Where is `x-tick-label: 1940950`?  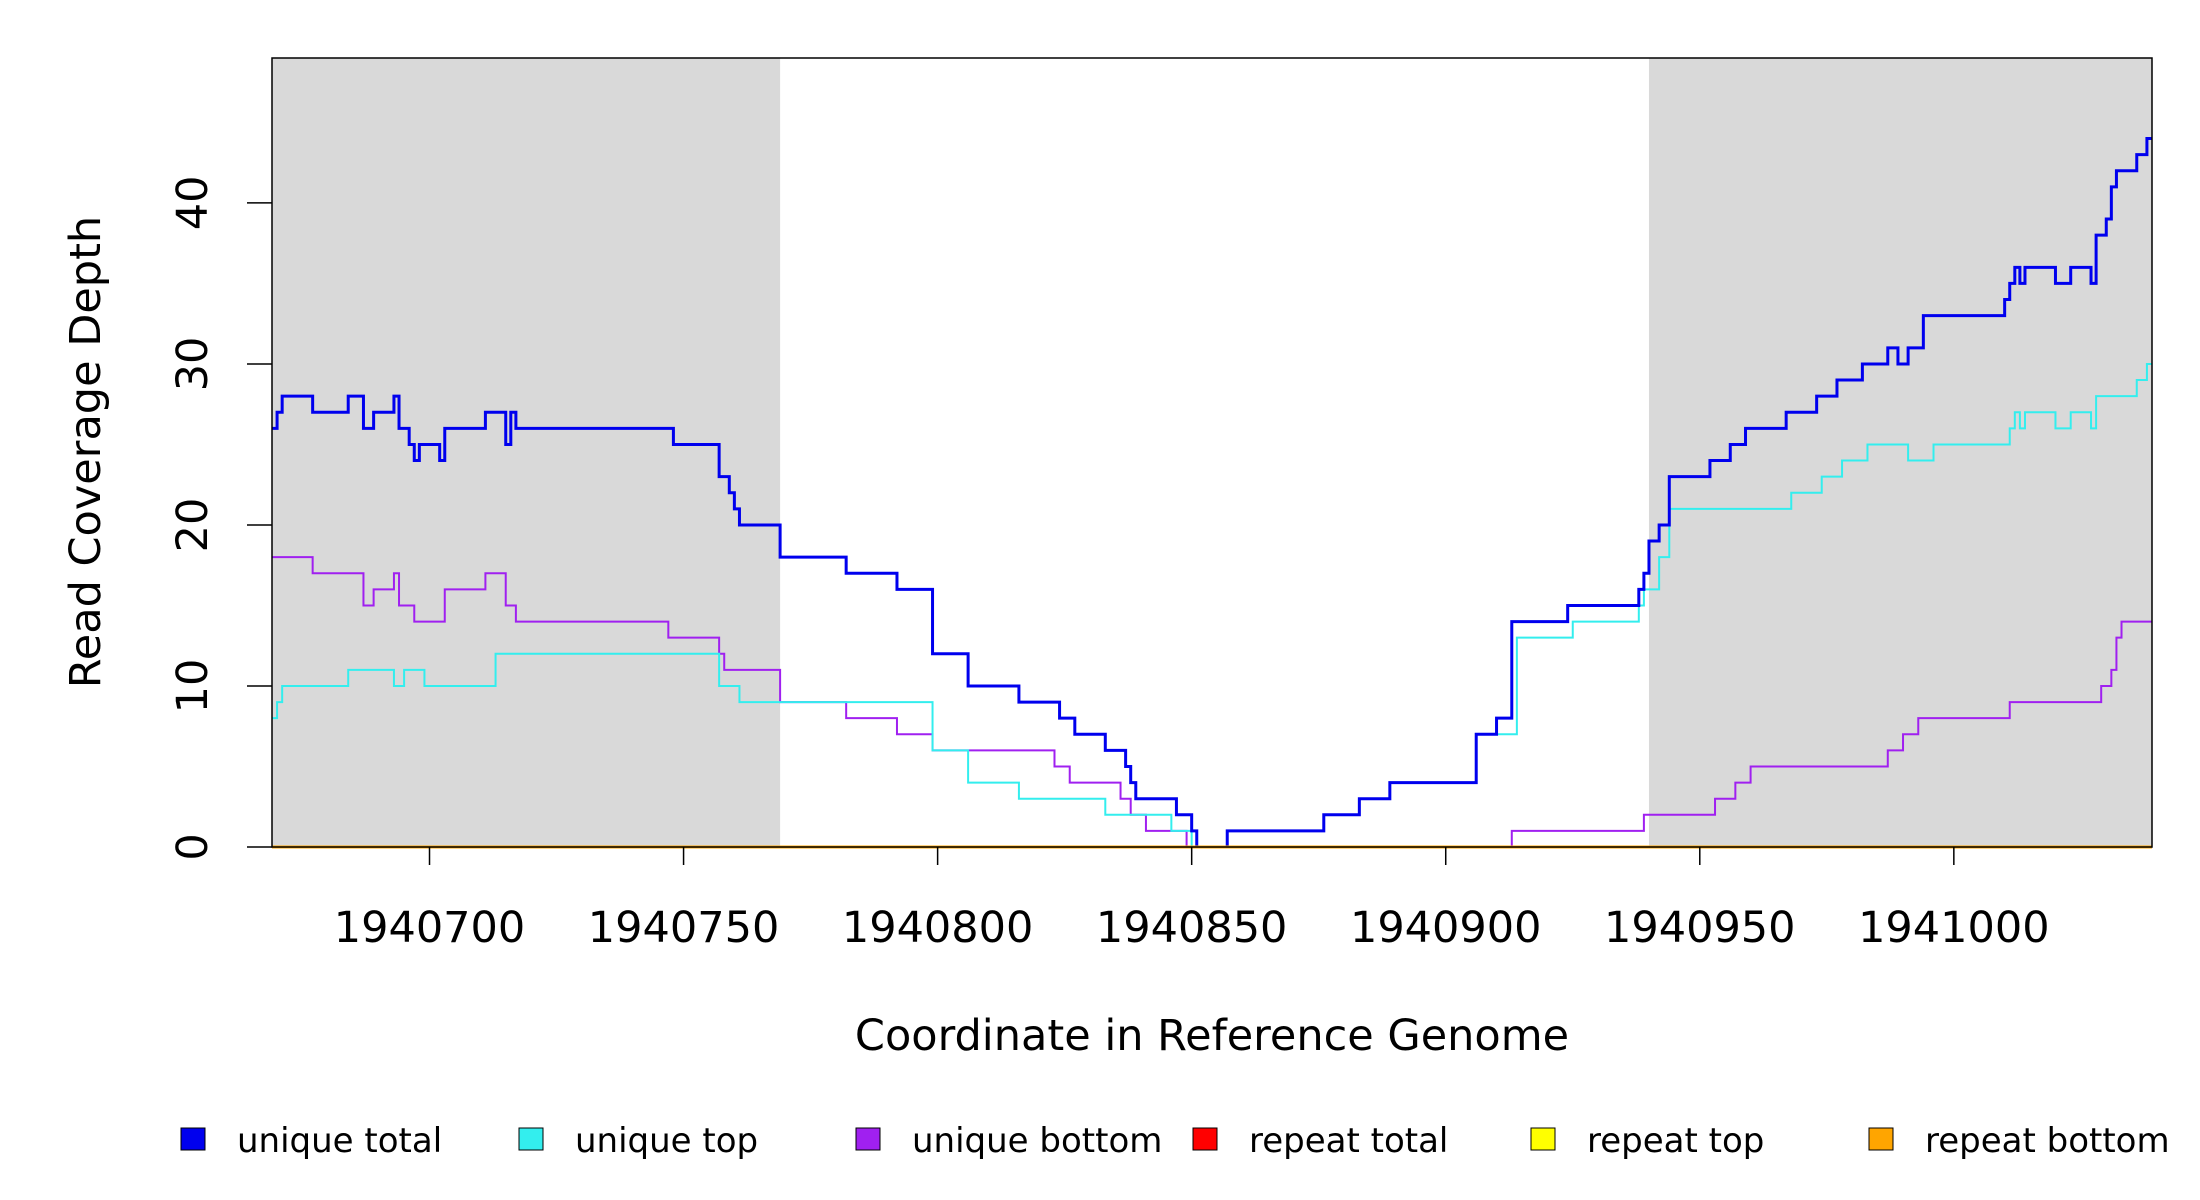 x-tick-label: 1940950 is located at coordinates (1700, 928).